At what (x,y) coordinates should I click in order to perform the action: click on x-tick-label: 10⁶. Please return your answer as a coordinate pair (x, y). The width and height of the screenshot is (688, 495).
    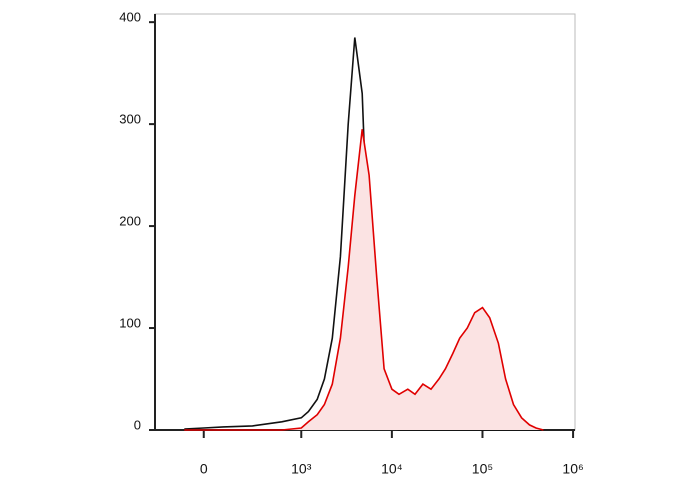
    Looking at the image, I should click on (572, 469).